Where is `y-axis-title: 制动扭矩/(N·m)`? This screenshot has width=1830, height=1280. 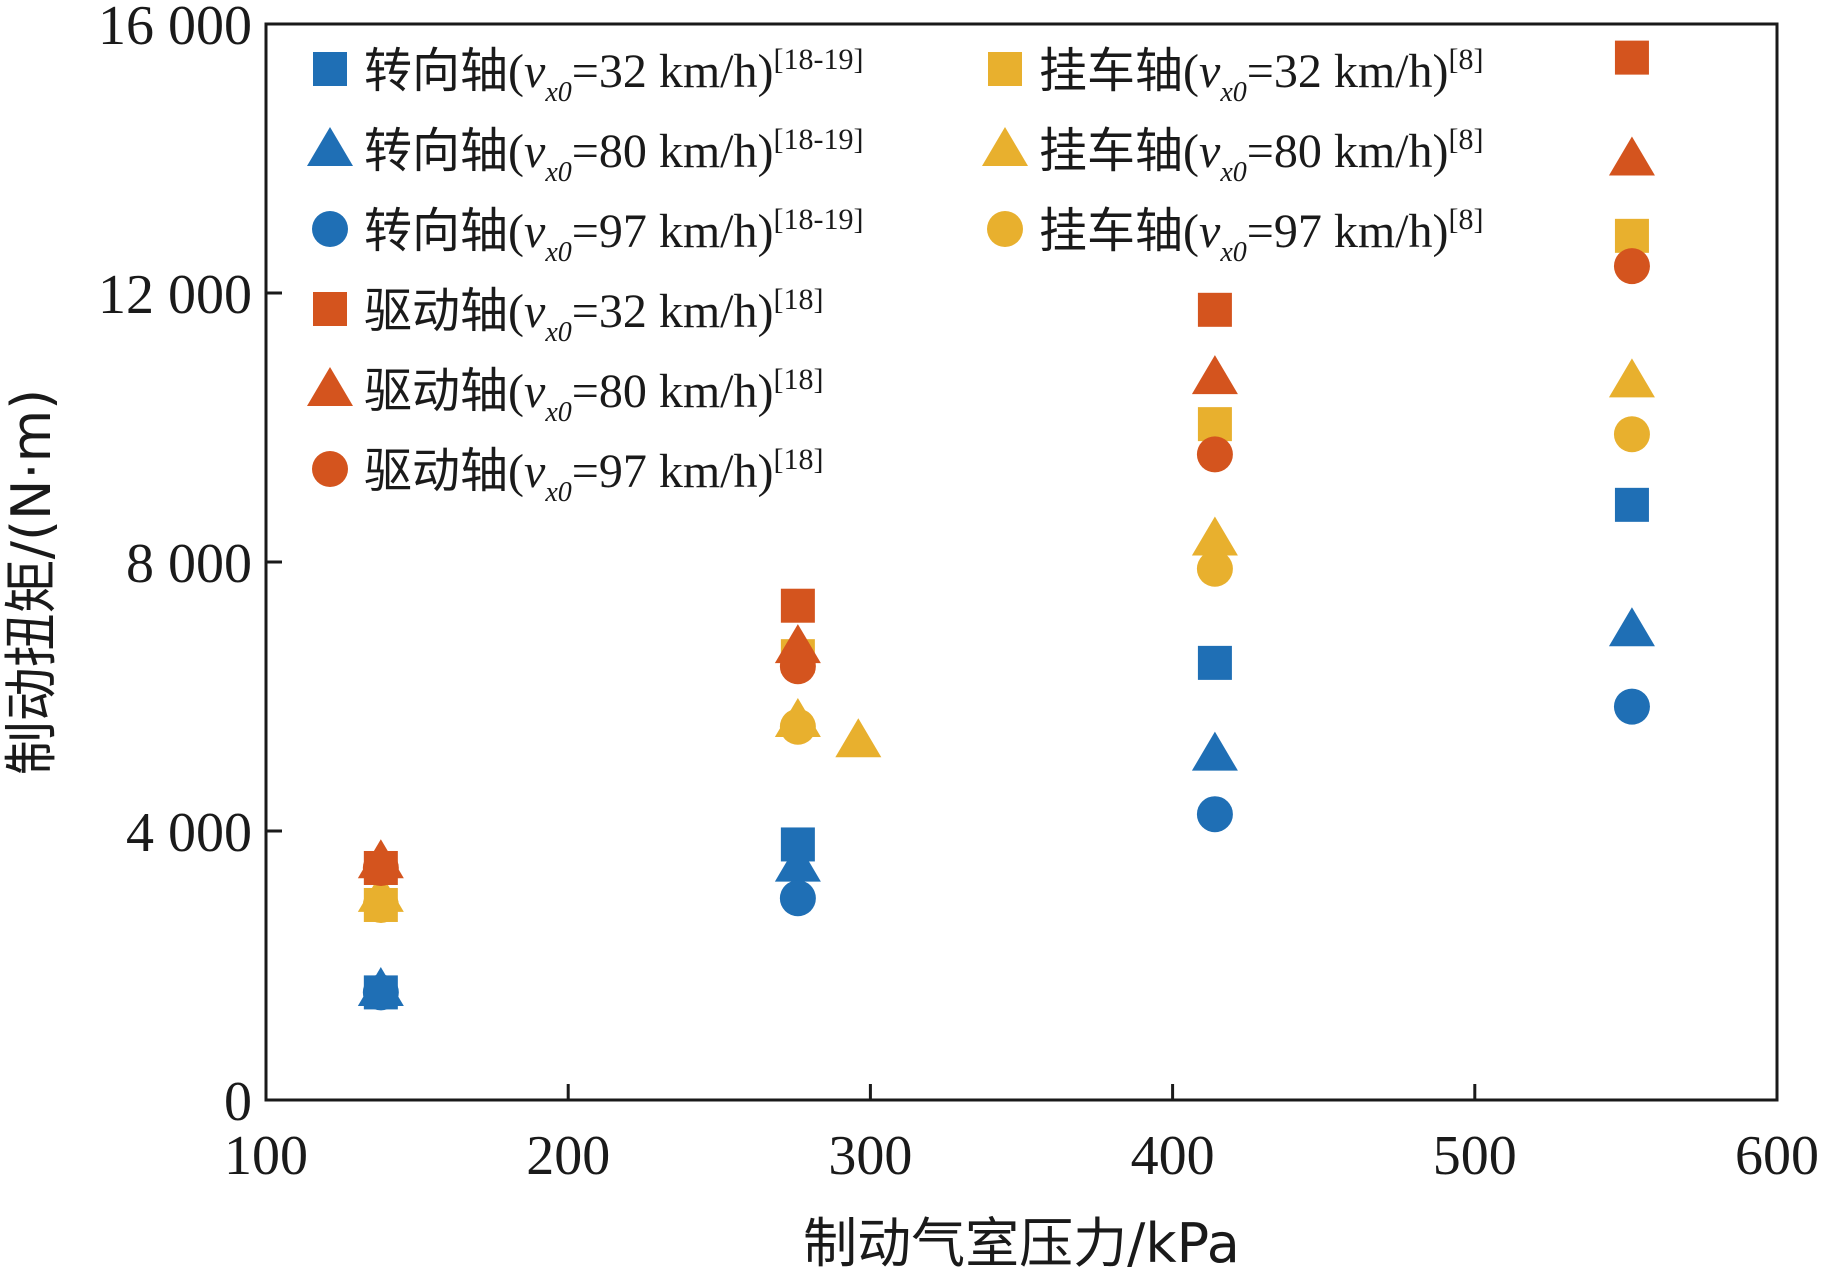 y-axis-title: 制动扭矩/(N·m) is located at coordinates (31, 582).